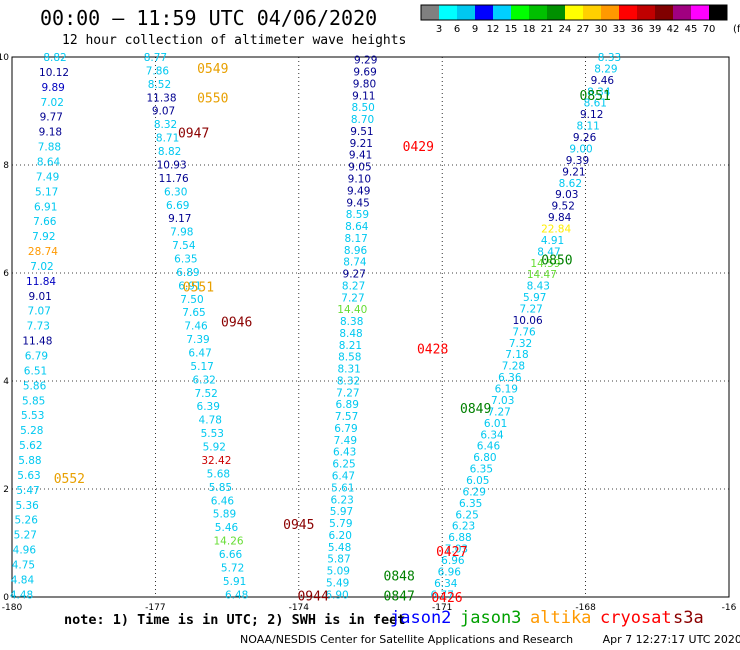 This screenshot has width=740, height=650. I want to click on wave-height-value: 22.84, so click(556, 229).